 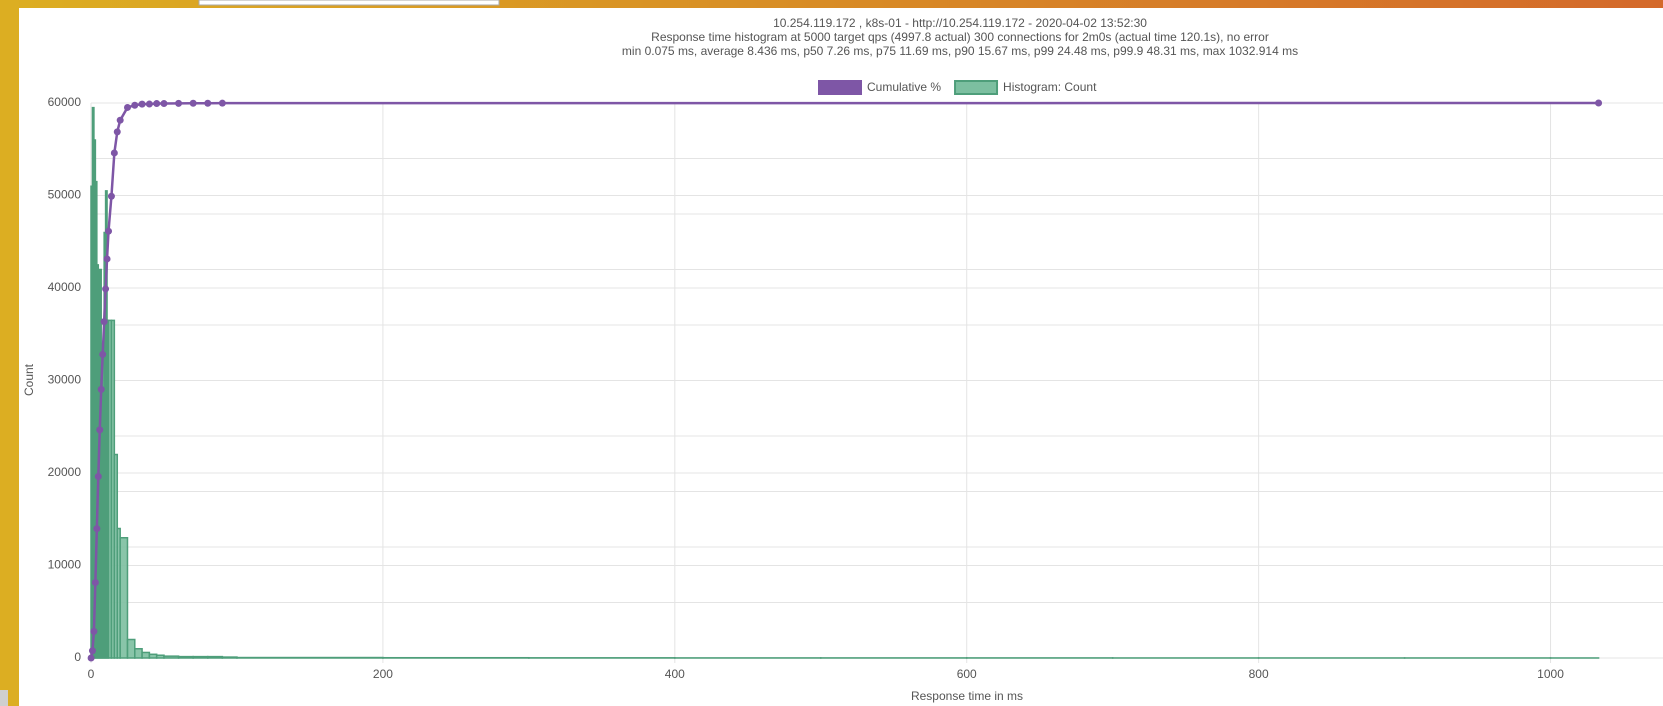 What do you see at coordinates (77, 657) in the screenshot?
I see `y-tick-label: 0` at bounding box center [77, 657].